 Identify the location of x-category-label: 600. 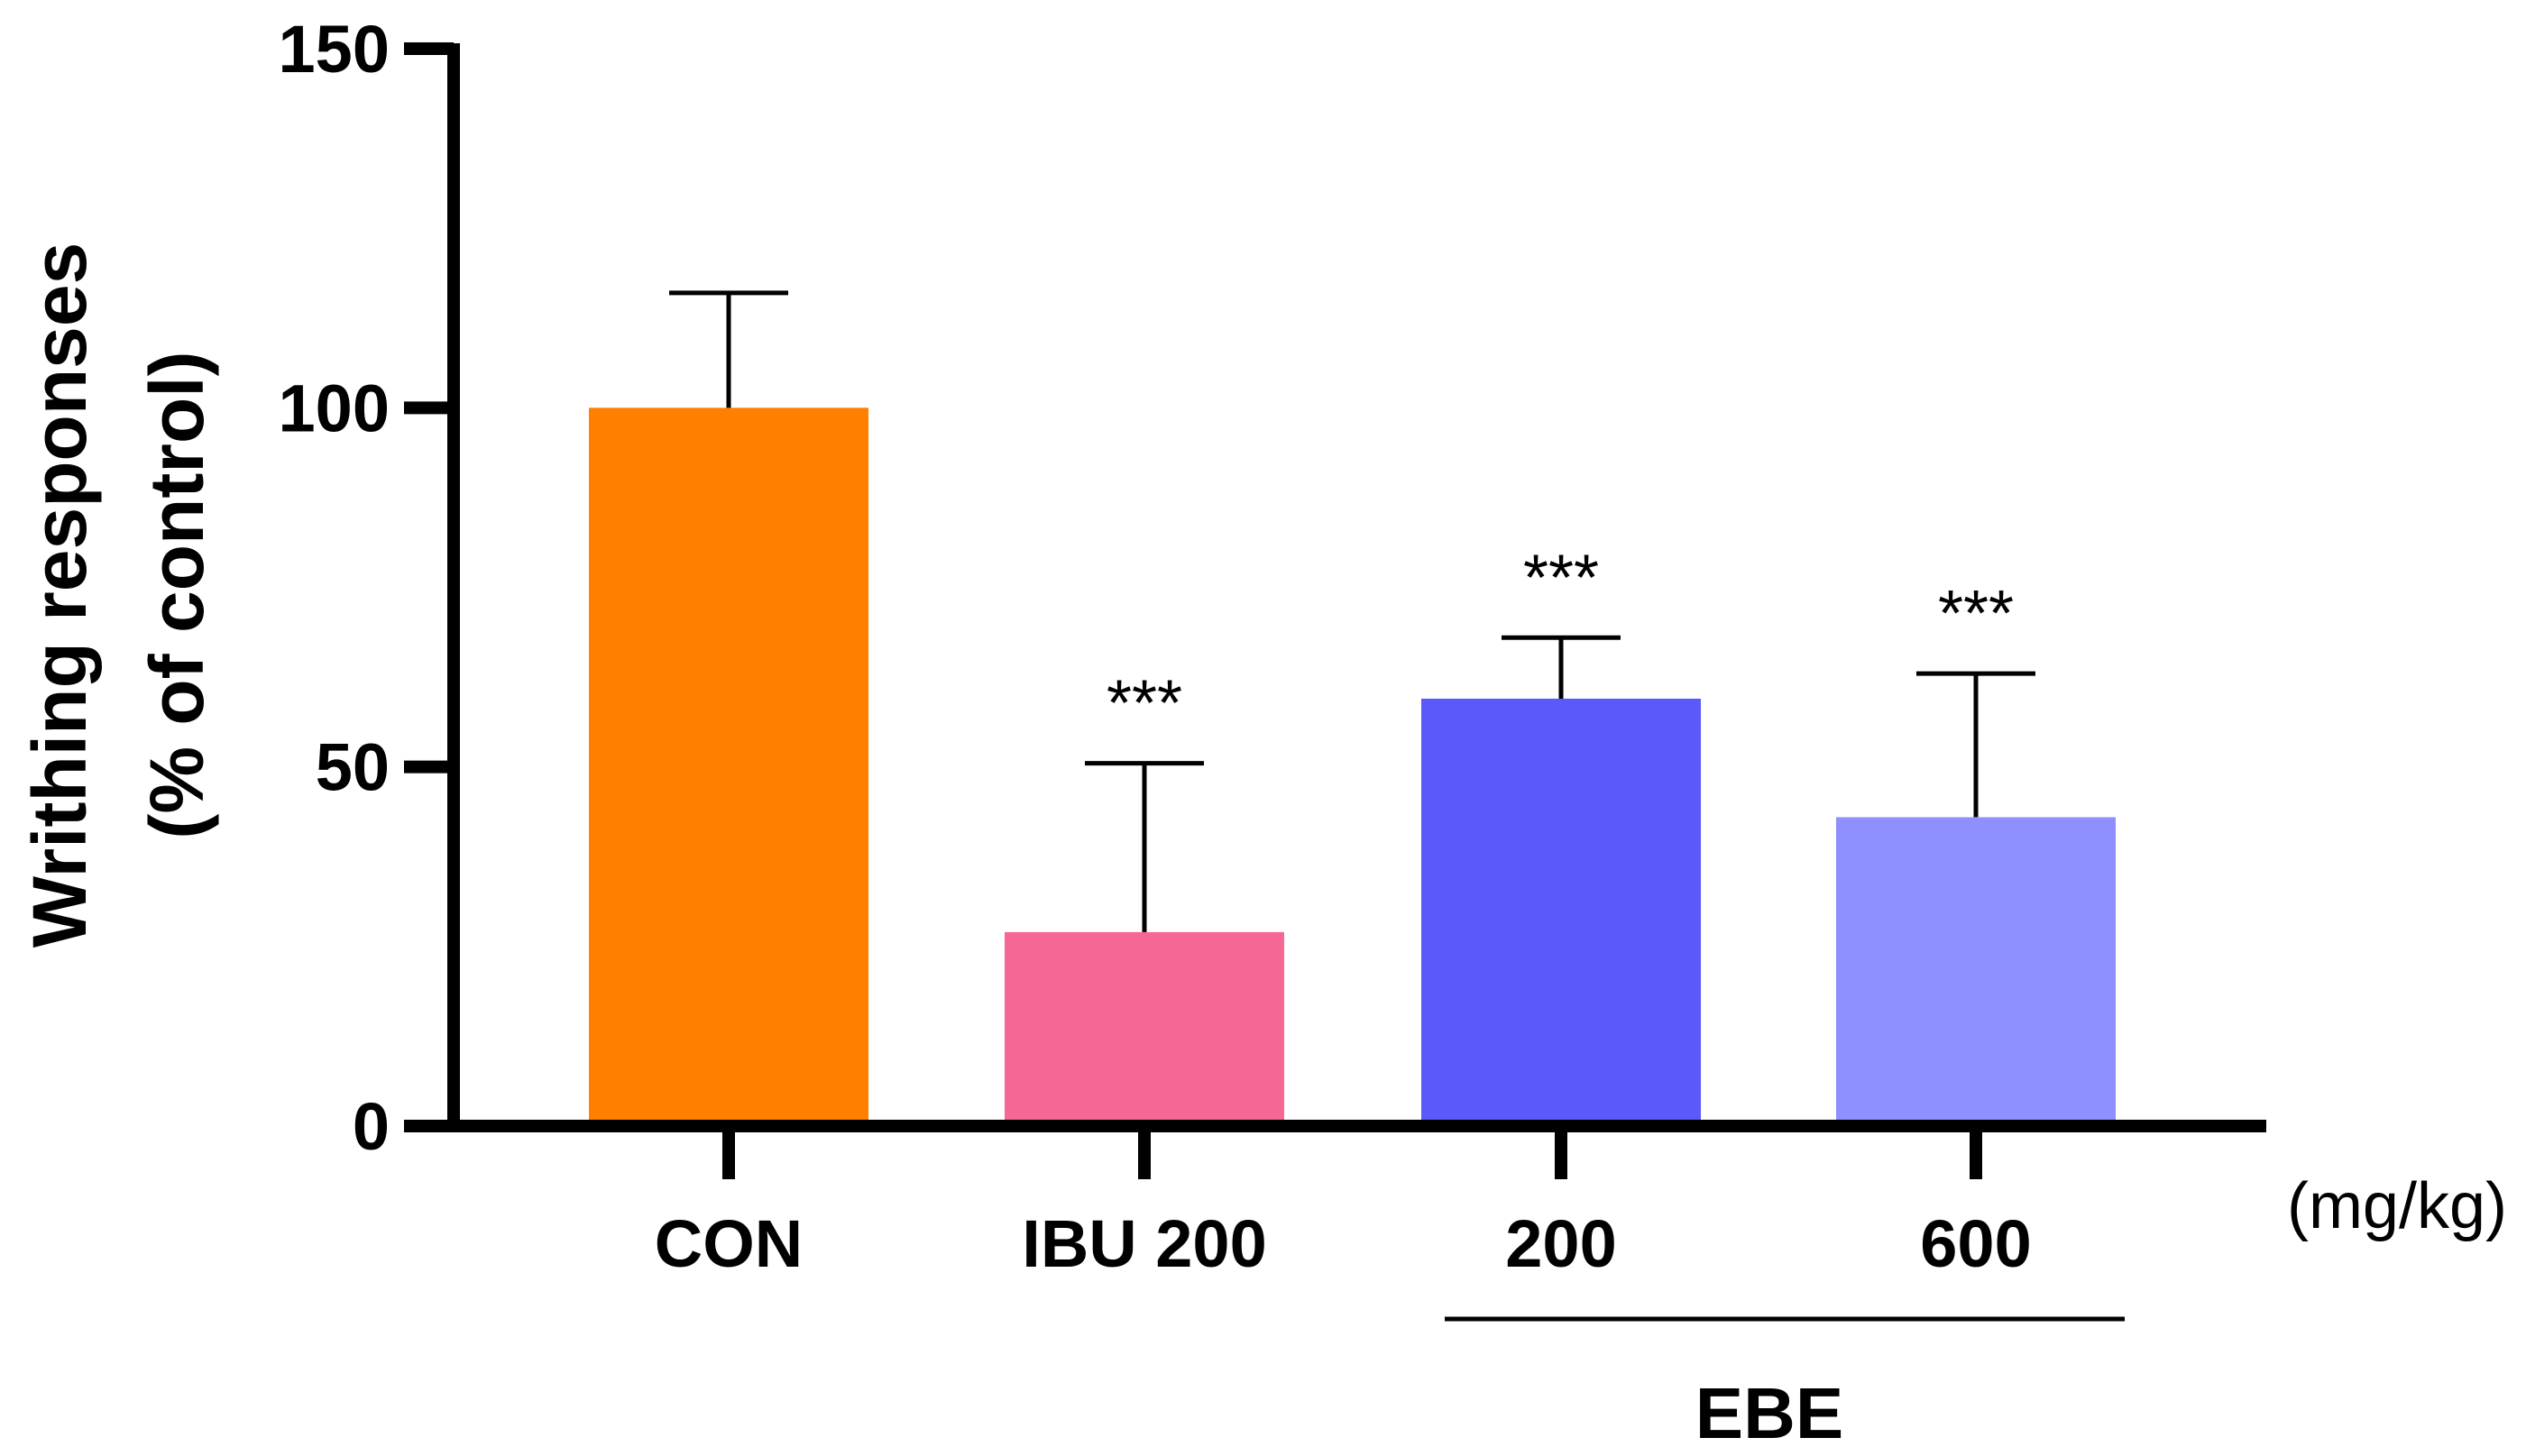
(1975, 1243).